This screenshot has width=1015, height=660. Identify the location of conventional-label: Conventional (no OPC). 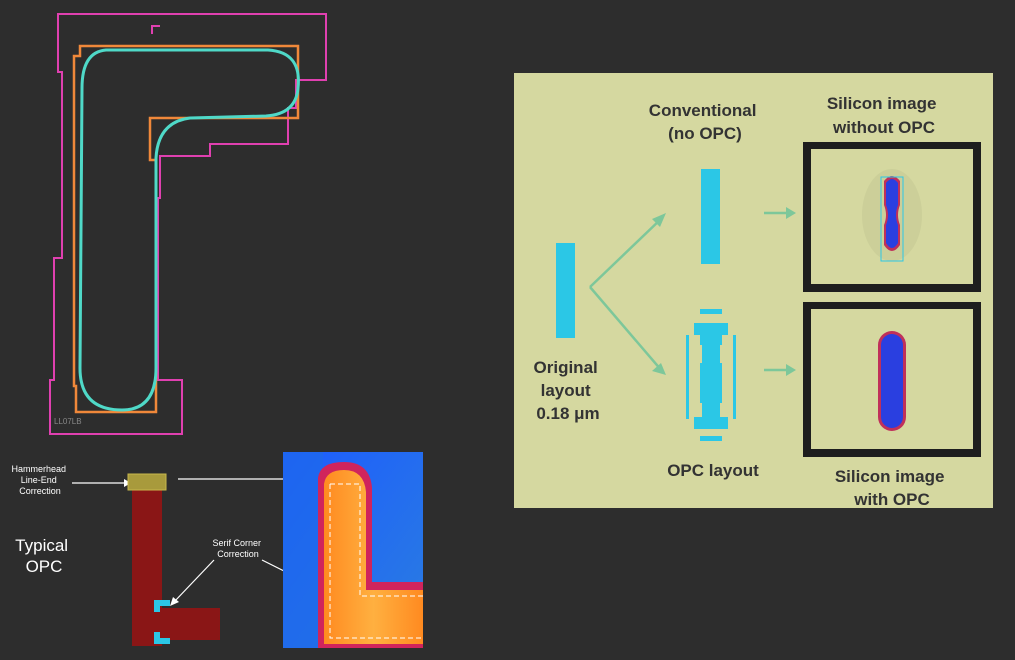
(705, 122).